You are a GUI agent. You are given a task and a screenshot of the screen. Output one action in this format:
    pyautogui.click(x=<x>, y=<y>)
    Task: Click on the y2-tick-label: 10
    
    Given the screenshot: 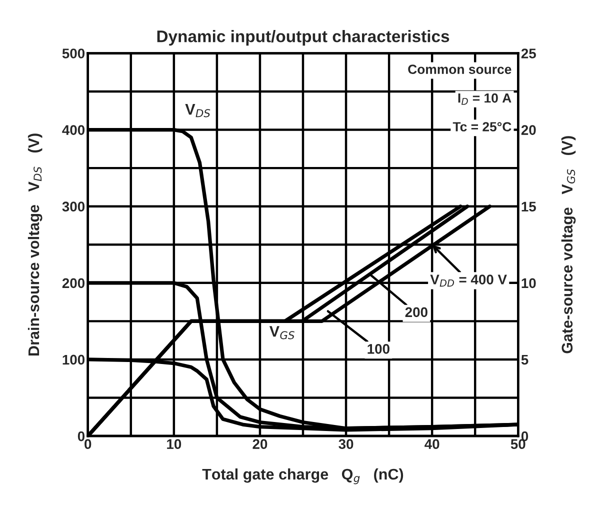 What is the action you would take?
    pyautogui.click(x=529, y=283)
    